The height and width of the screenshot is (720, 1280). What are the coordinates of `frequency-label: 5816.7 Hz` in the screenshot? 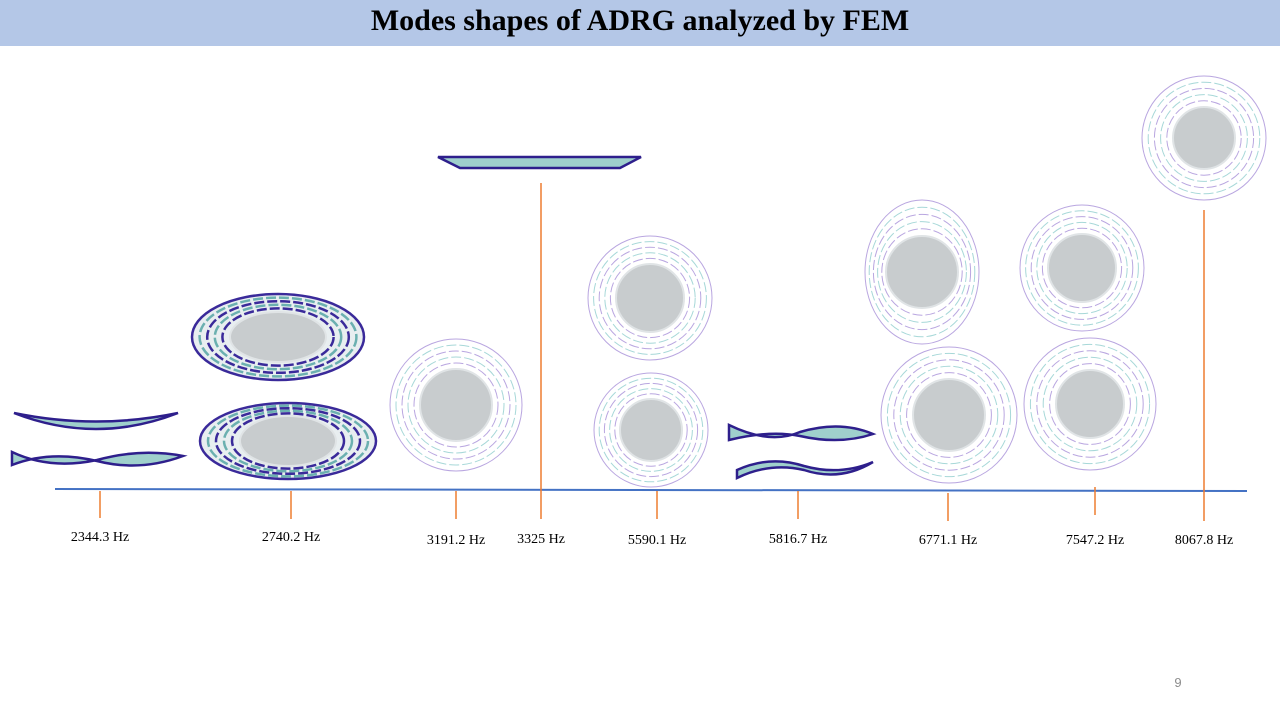 It's located at (798, 539).